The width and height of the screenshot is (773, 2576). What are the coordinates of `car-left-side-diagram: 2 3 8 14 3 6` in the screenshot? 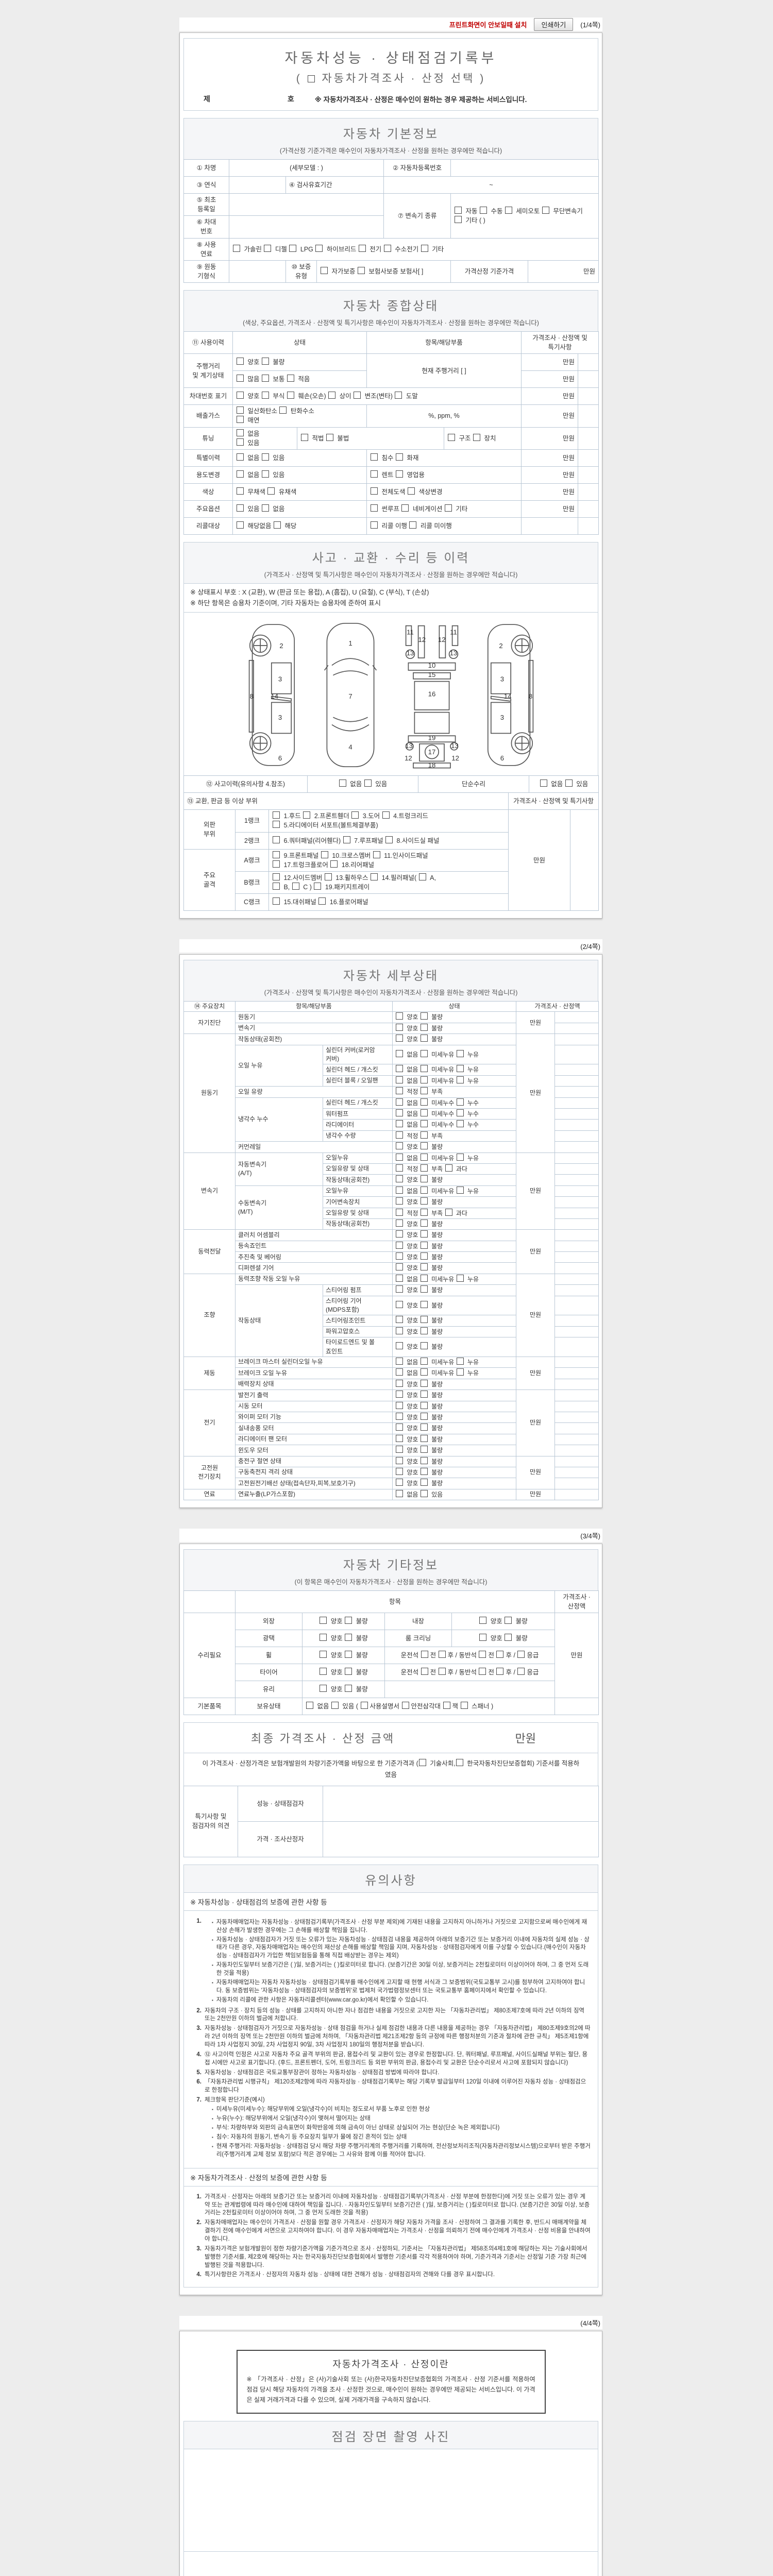 It's located at (272, 695).